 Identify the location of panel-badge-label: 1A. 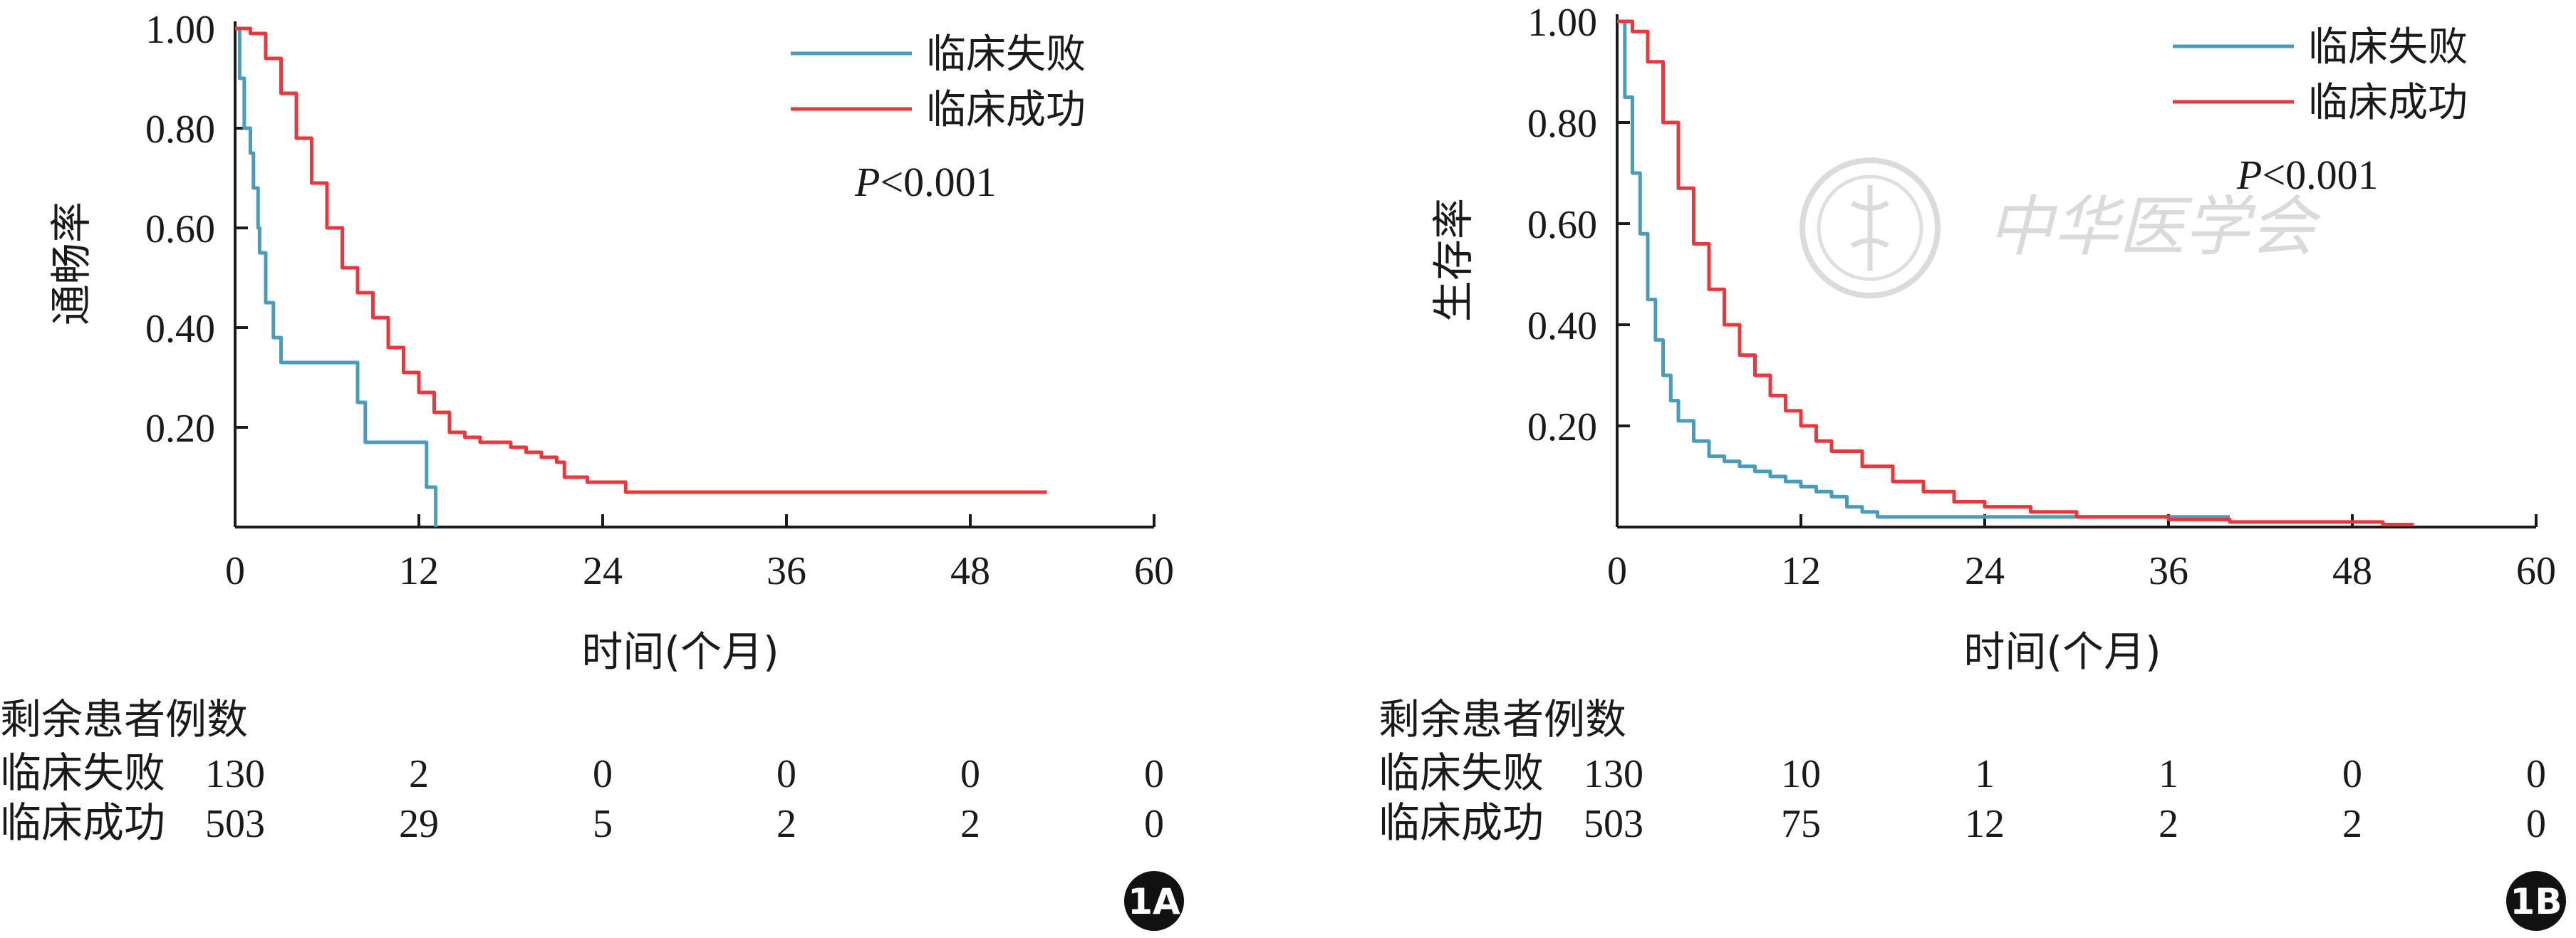
(1154, 901).